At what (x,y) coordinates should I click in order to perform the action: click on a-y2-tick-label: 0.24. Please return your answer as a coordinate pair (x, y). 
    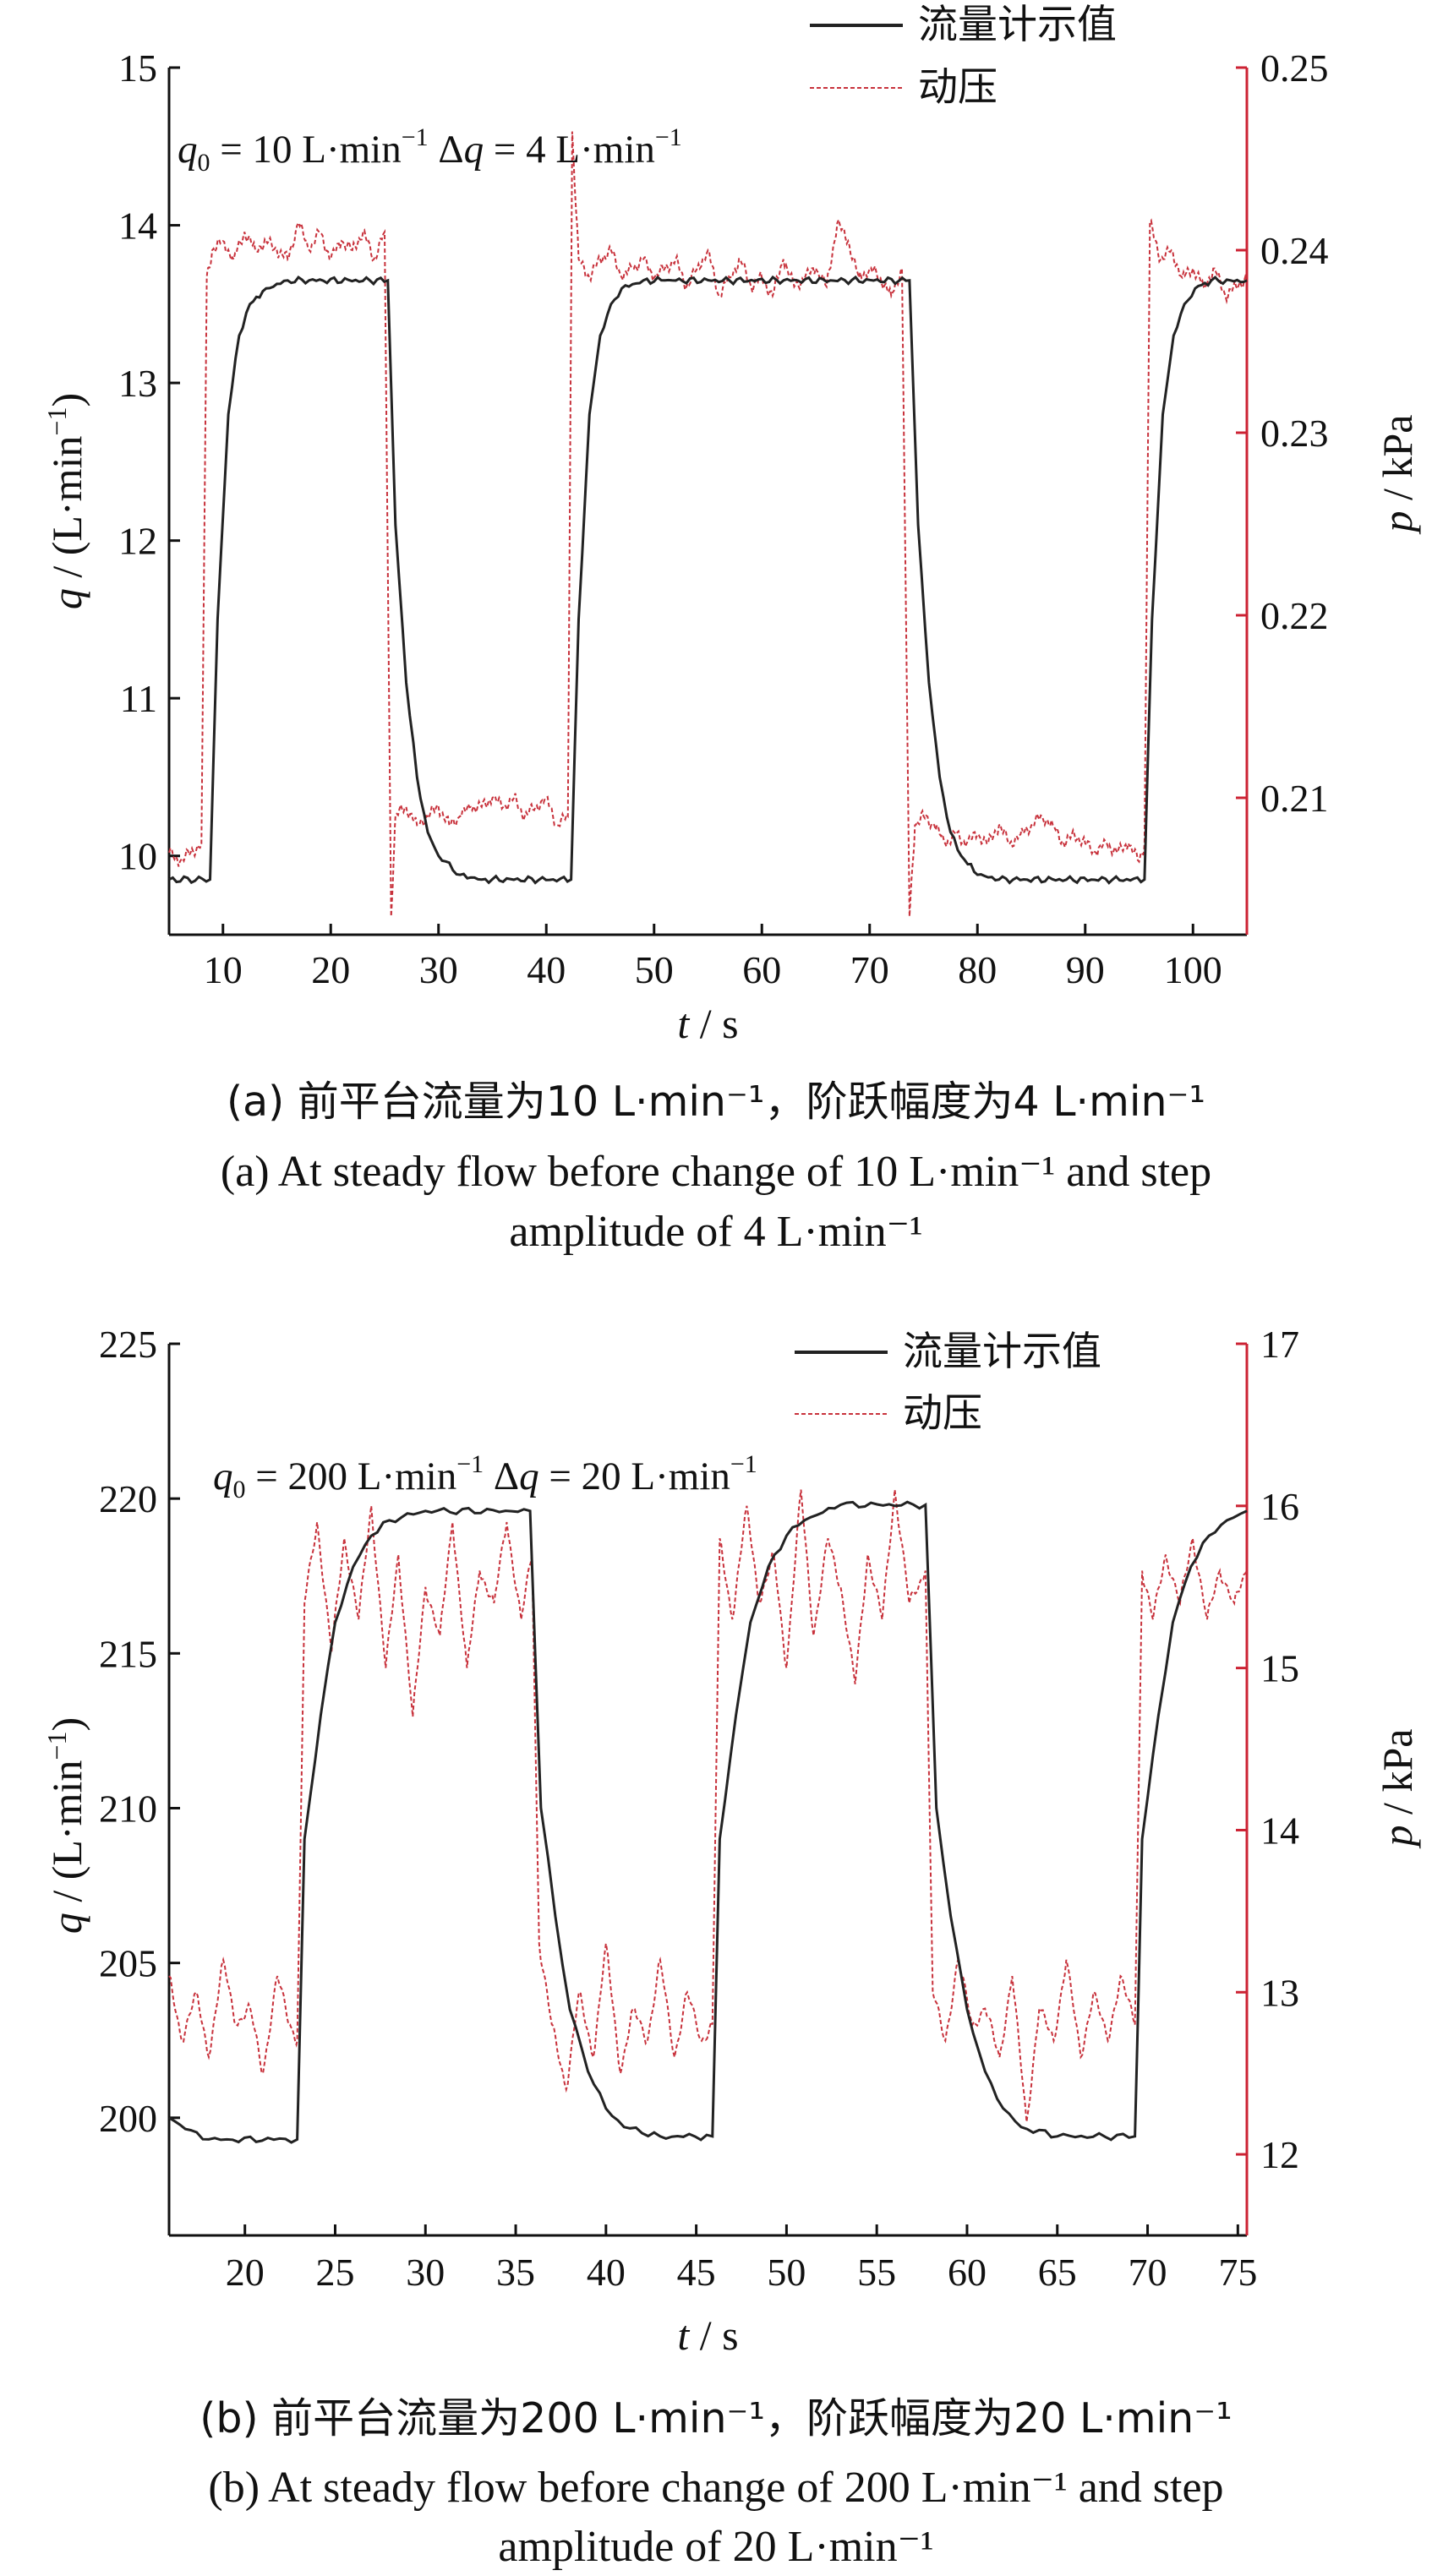
    Looking at the image, I should click on (1295, 250).